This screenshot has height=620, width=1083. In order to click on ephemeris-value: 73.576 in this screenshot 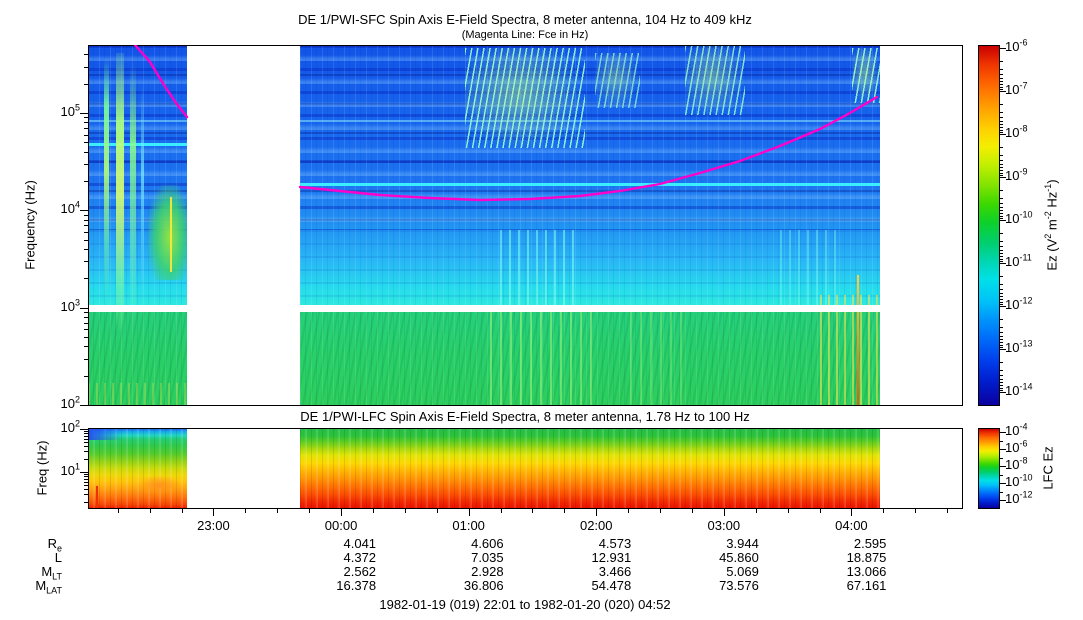, I will do `click(739, 585)`.